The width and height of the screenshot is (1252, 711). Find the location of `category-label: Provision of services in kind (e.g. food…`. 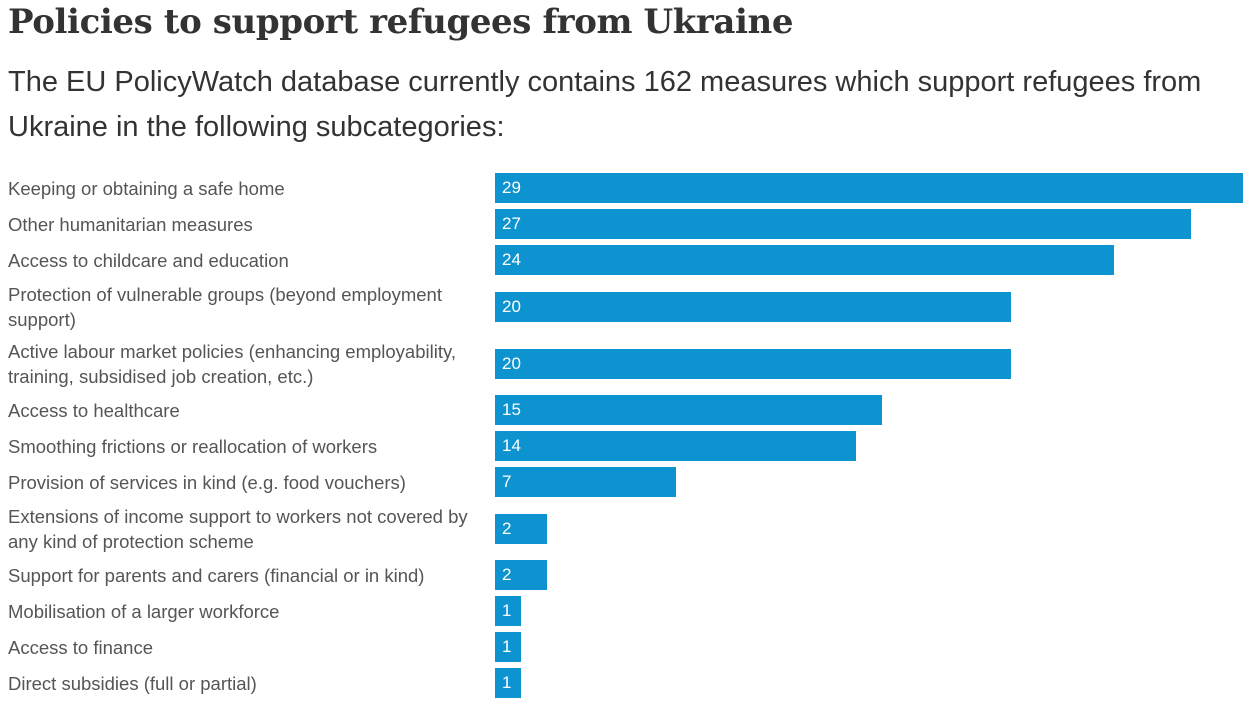

category-label: Provision of services in kind (e.g. food… is located at coordinates (207, 482).